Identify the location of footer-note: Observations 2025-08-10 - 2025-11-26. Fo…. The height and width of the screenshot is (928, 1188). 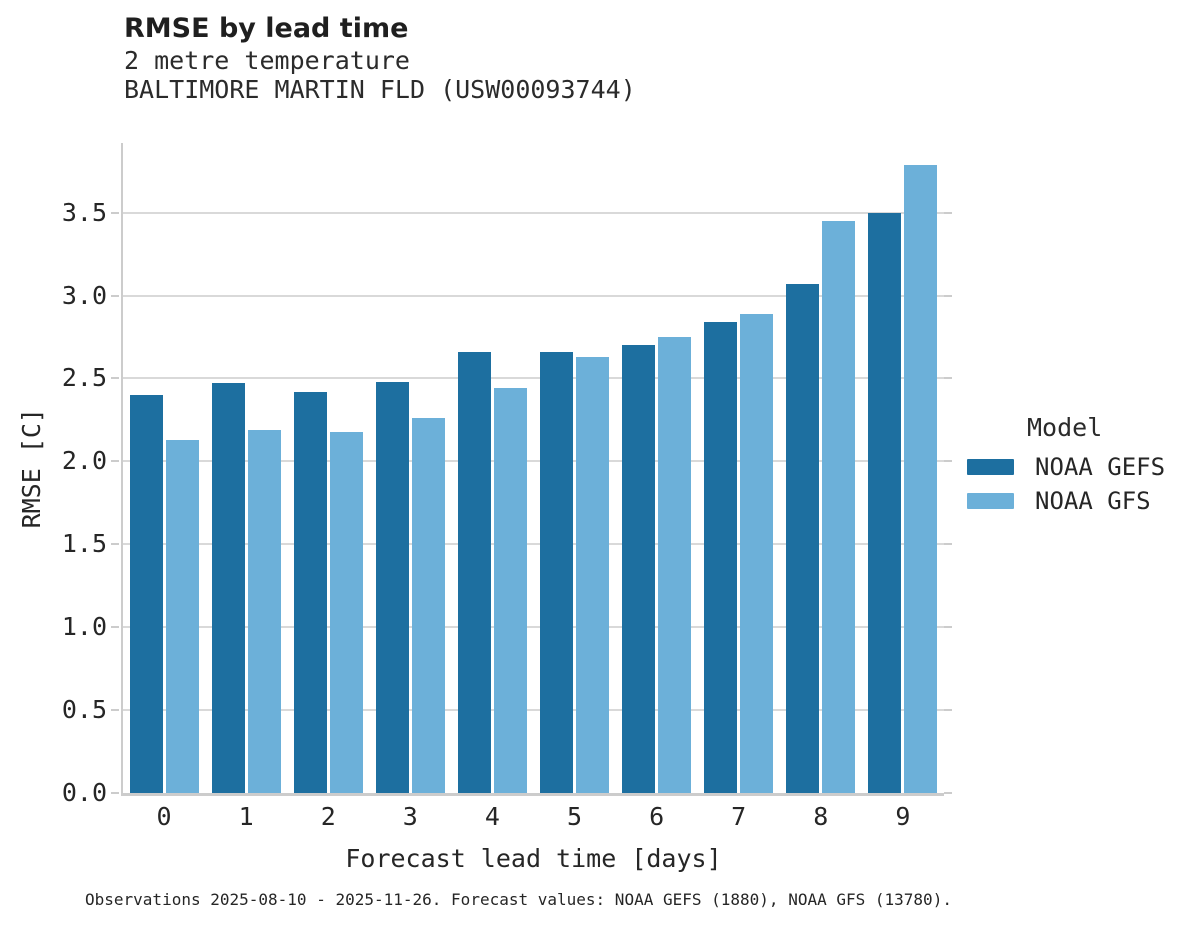
(518, 899).